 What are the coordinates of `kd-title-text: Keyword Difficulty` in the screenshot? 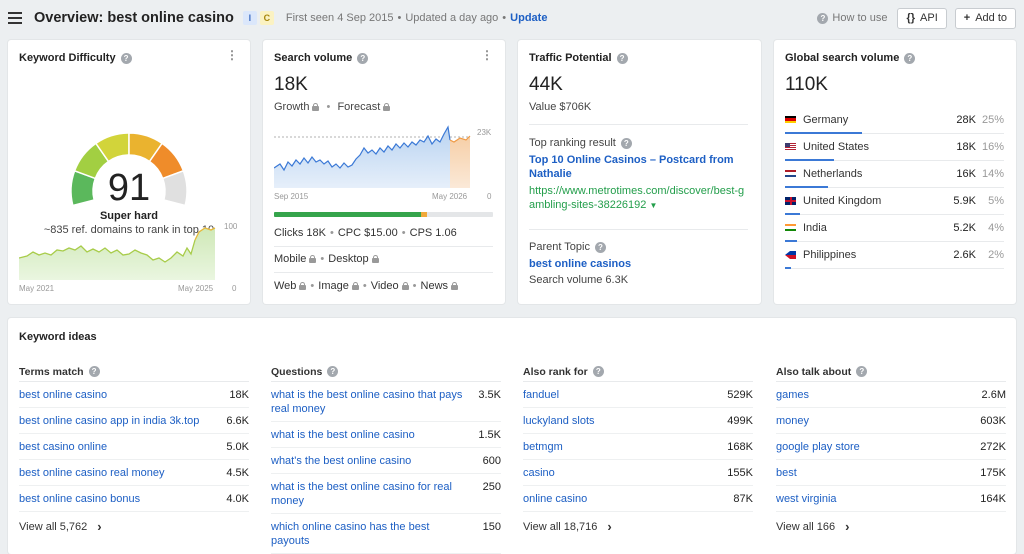 It's located at (67, 58).